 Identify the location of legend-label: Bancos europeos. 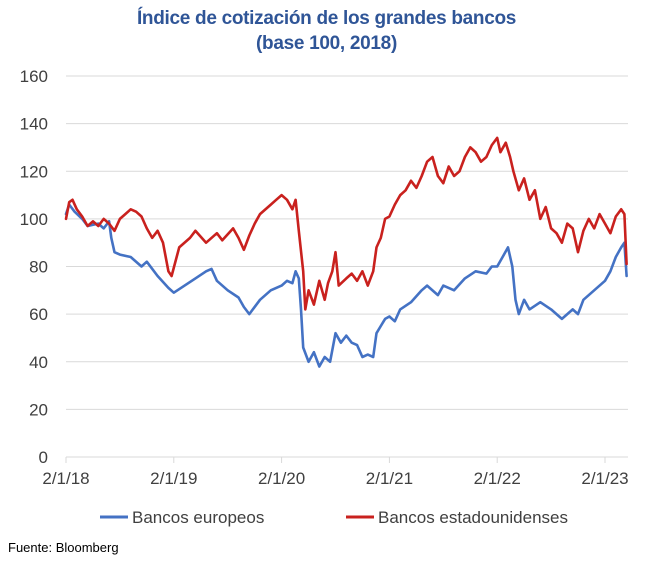
(198, 517).